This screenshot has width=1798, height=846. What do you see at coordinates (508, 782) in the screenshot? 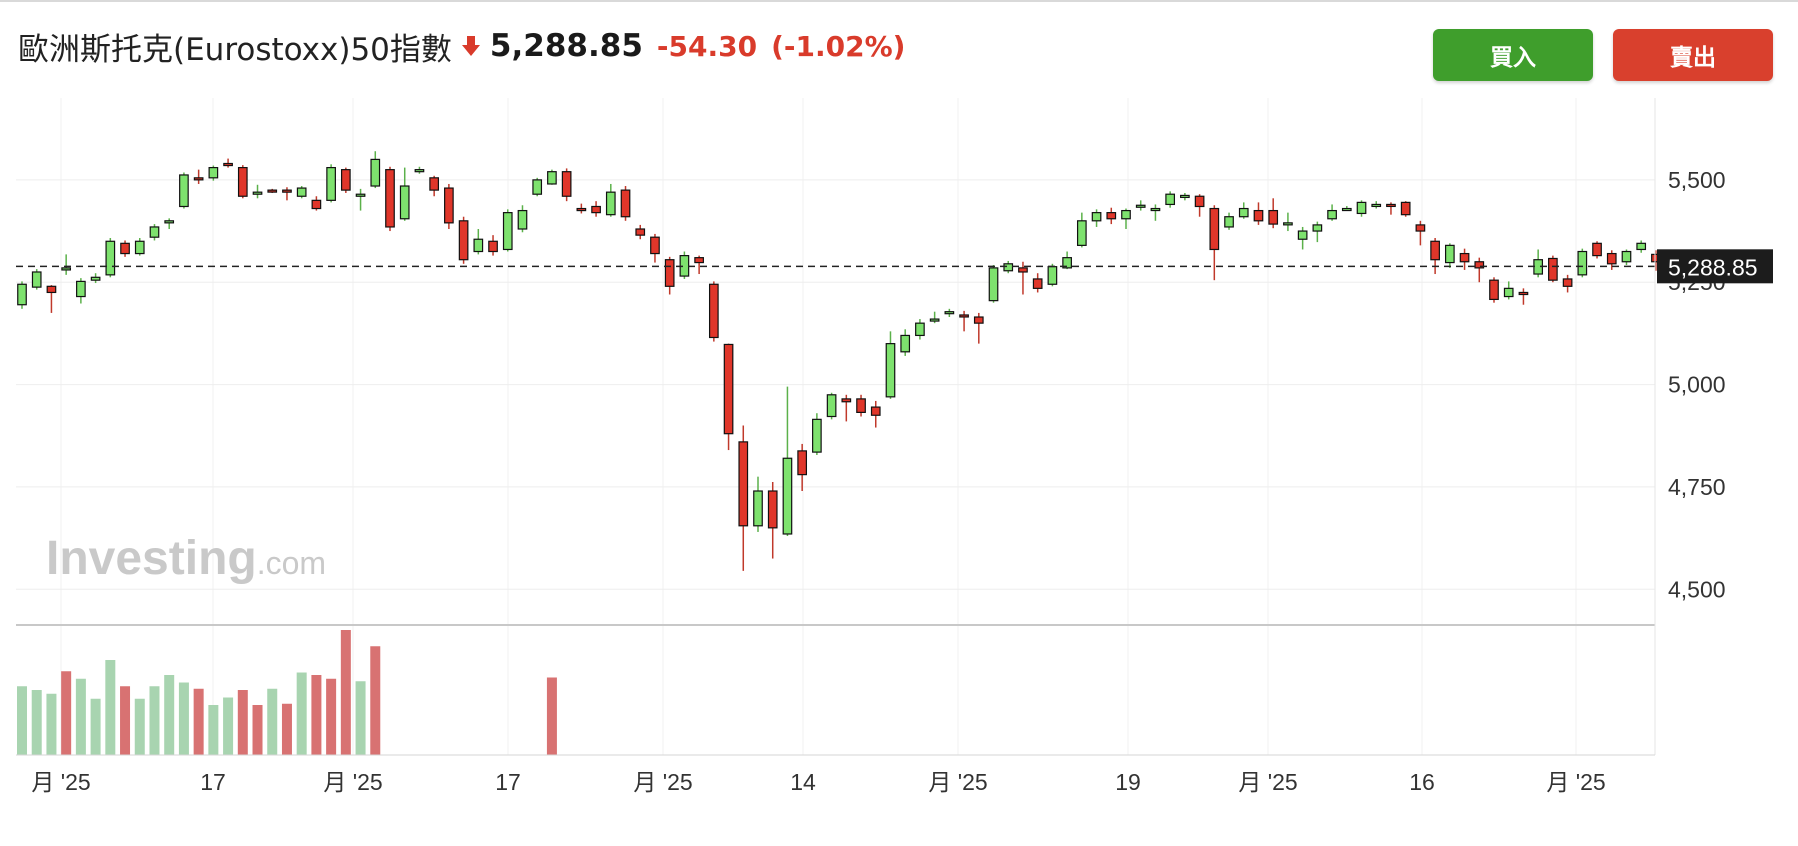
I see `x-tick-label: 17` at bounding box center [508, 782].